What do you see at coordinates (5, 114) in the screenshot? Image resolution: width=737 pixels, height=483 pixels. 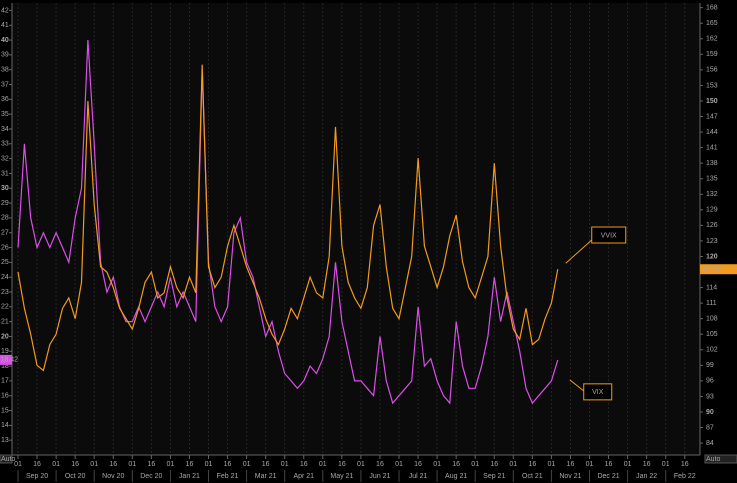 I see `y-tick-label: 35` at bounding box center [5, 114].